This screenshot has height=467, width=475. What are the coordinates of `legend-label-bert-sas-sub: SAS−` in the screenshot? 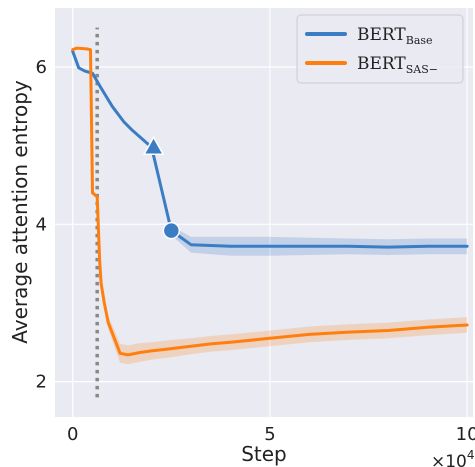 It's located at (422, 69).